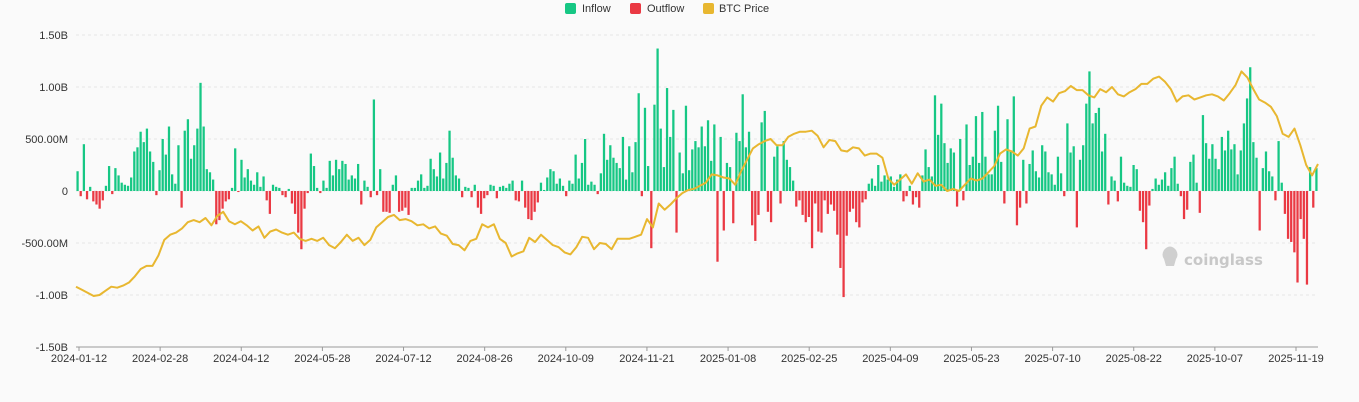 The image size is (1359, 402). Describe the element at coordinates (1170, 256) in the screenshot. I see `coinglass-logo-icon` at that location.